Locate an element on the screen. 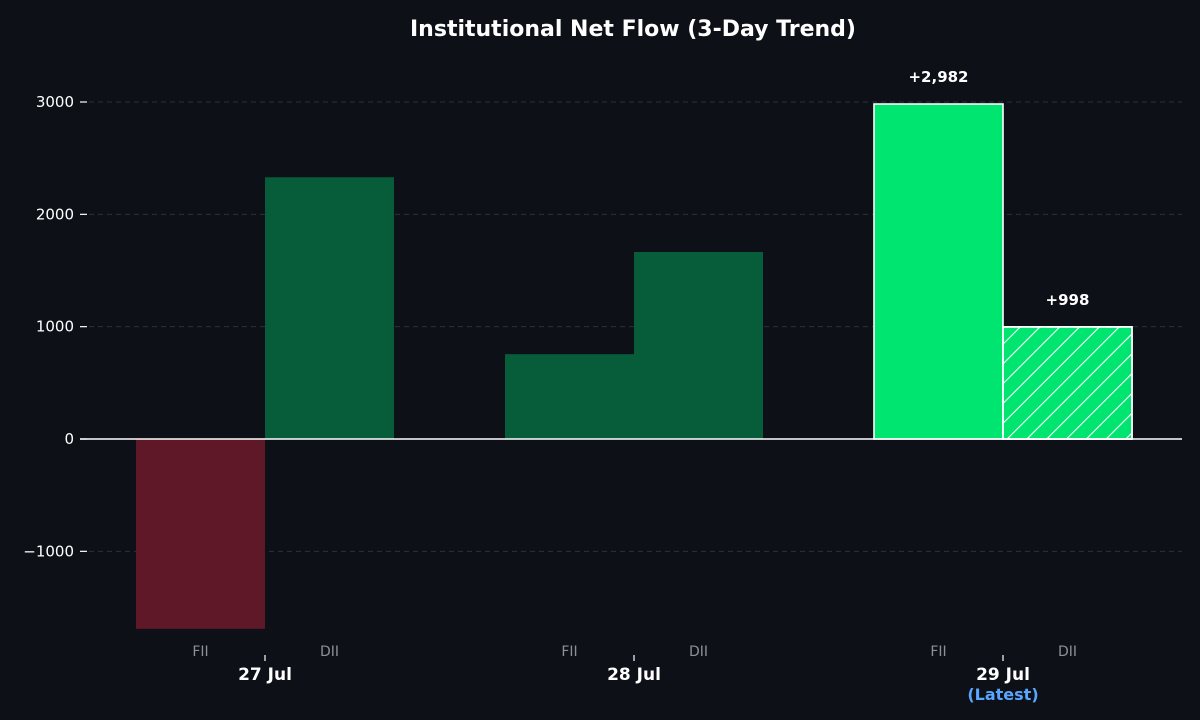  y-tick-label: 1000 is located at coordinates (55, 327).